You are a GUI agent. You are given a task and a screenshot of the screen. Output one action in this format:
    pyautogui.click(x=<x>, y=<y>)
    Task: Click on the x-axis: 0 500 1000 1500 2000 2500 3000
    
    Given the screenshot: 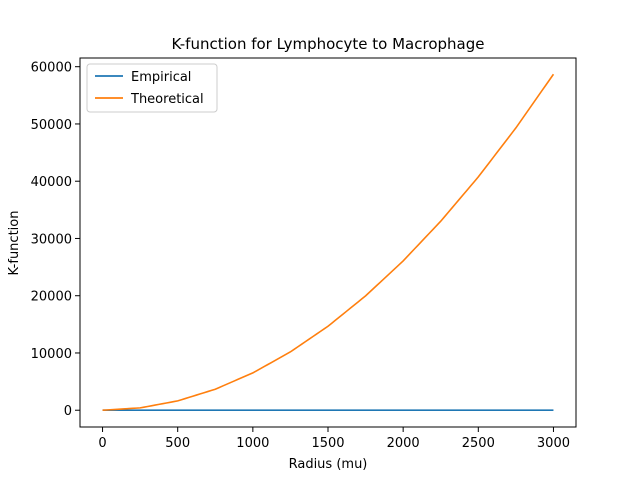 What is the action you would take?
    pyautogui.click(x=334, y=439)
    